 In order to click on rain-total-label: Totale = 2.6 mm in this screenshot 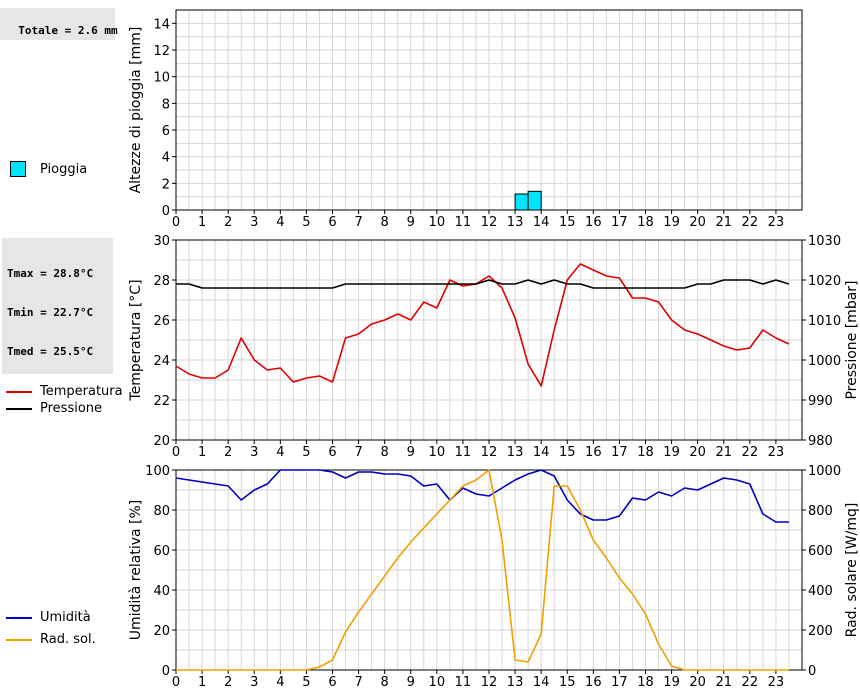, I will do `click(68, 30)`.